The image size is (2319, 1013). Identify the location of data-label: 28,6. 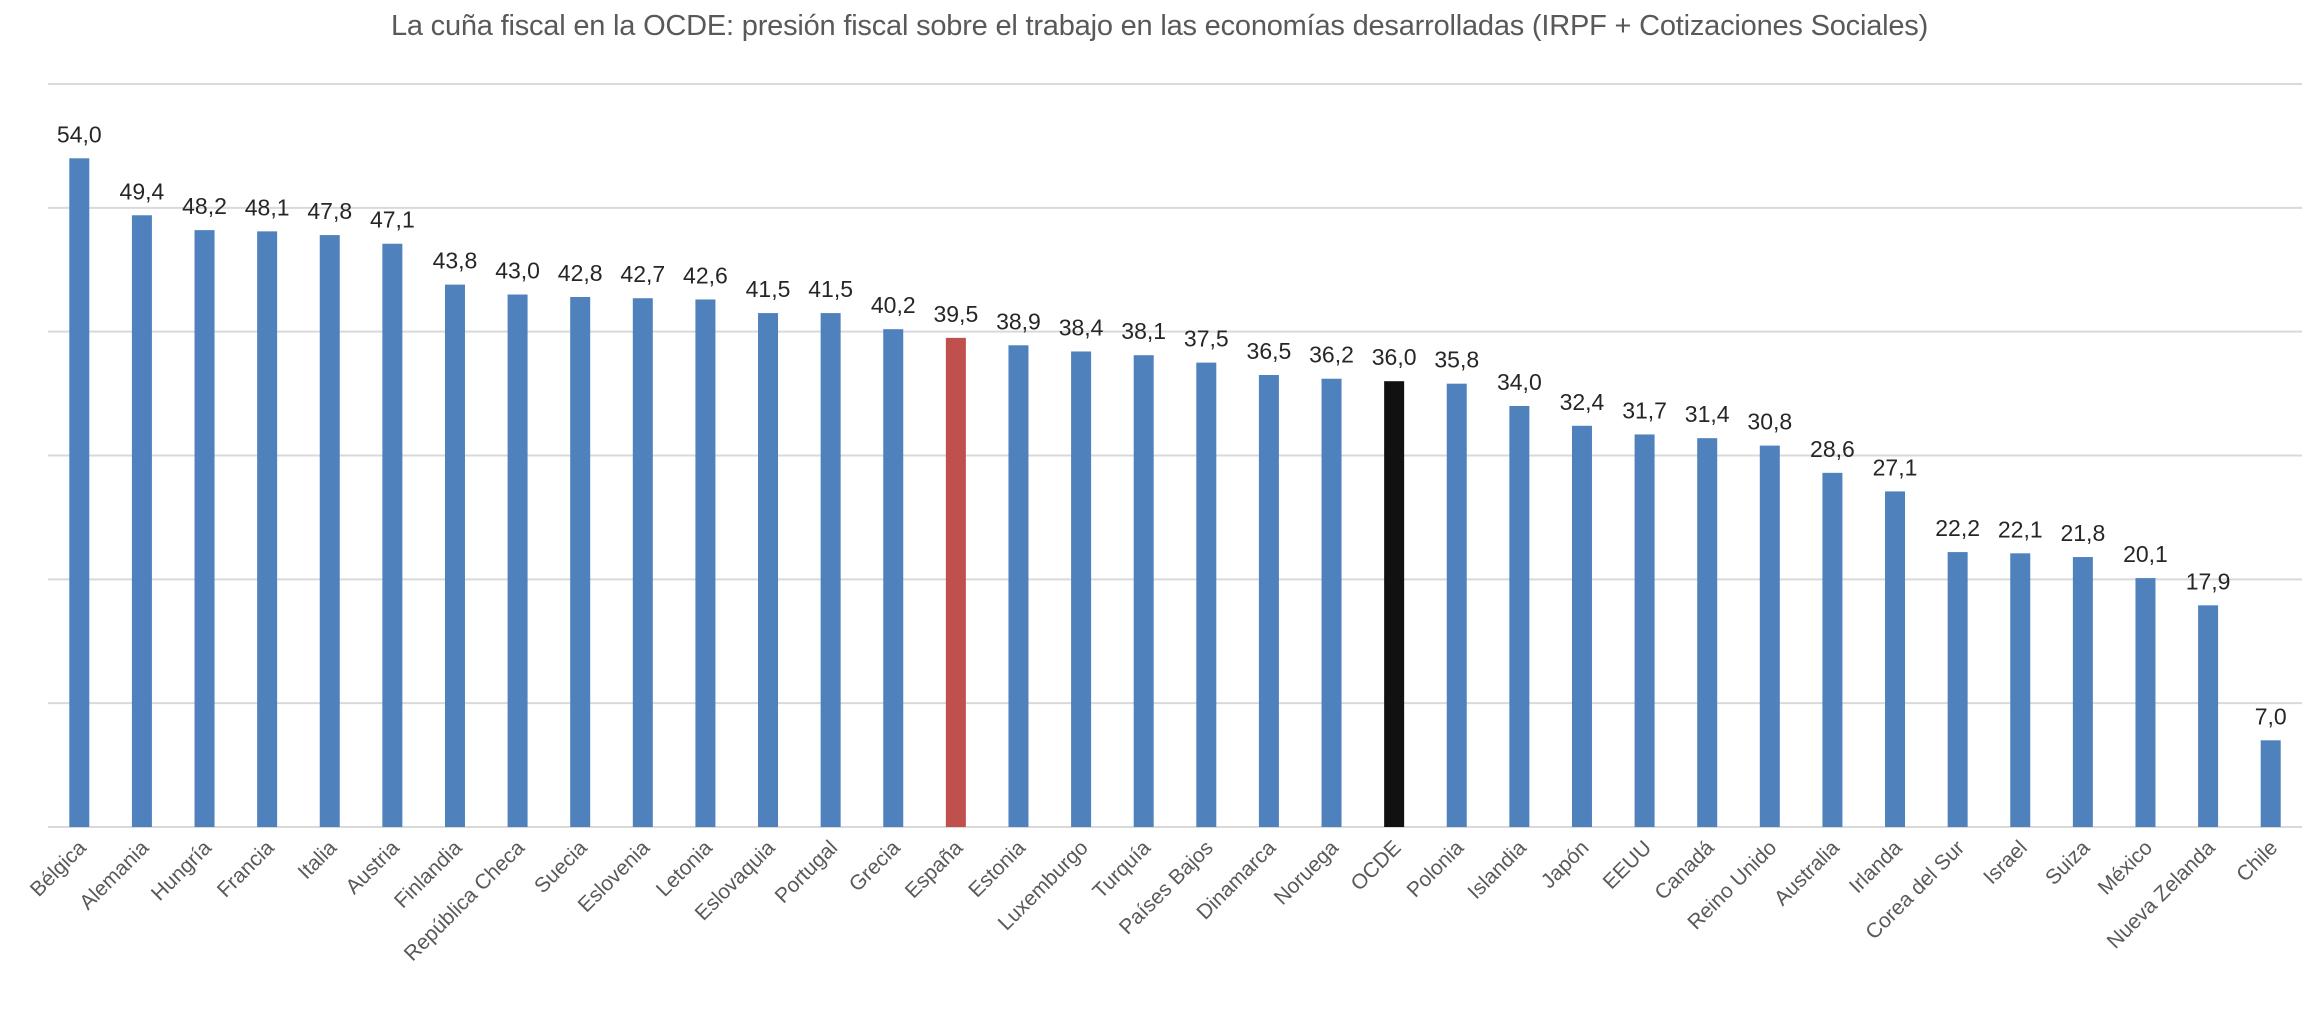
(1832, 449).